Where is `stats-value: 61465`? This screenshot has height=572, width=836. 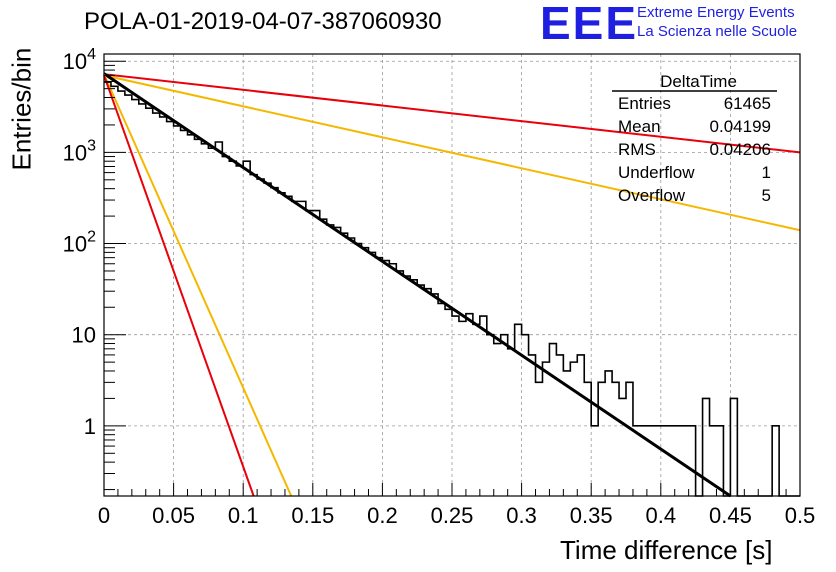
stats-value: 61465 is located at coordinates (747, 103).